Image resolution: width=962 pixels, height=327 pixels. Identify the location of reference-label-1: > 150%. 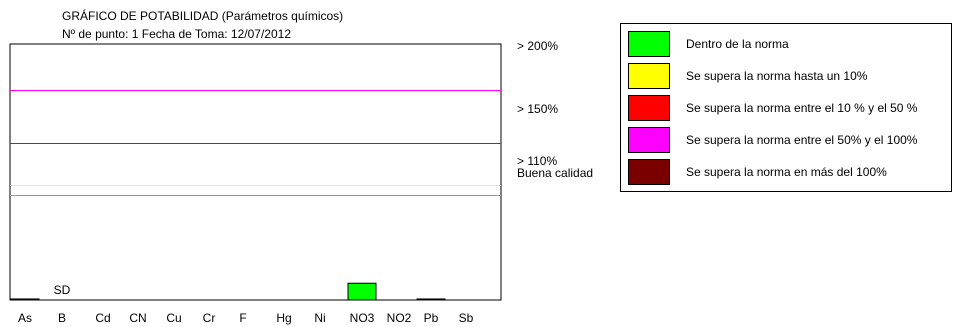
(537, 109).